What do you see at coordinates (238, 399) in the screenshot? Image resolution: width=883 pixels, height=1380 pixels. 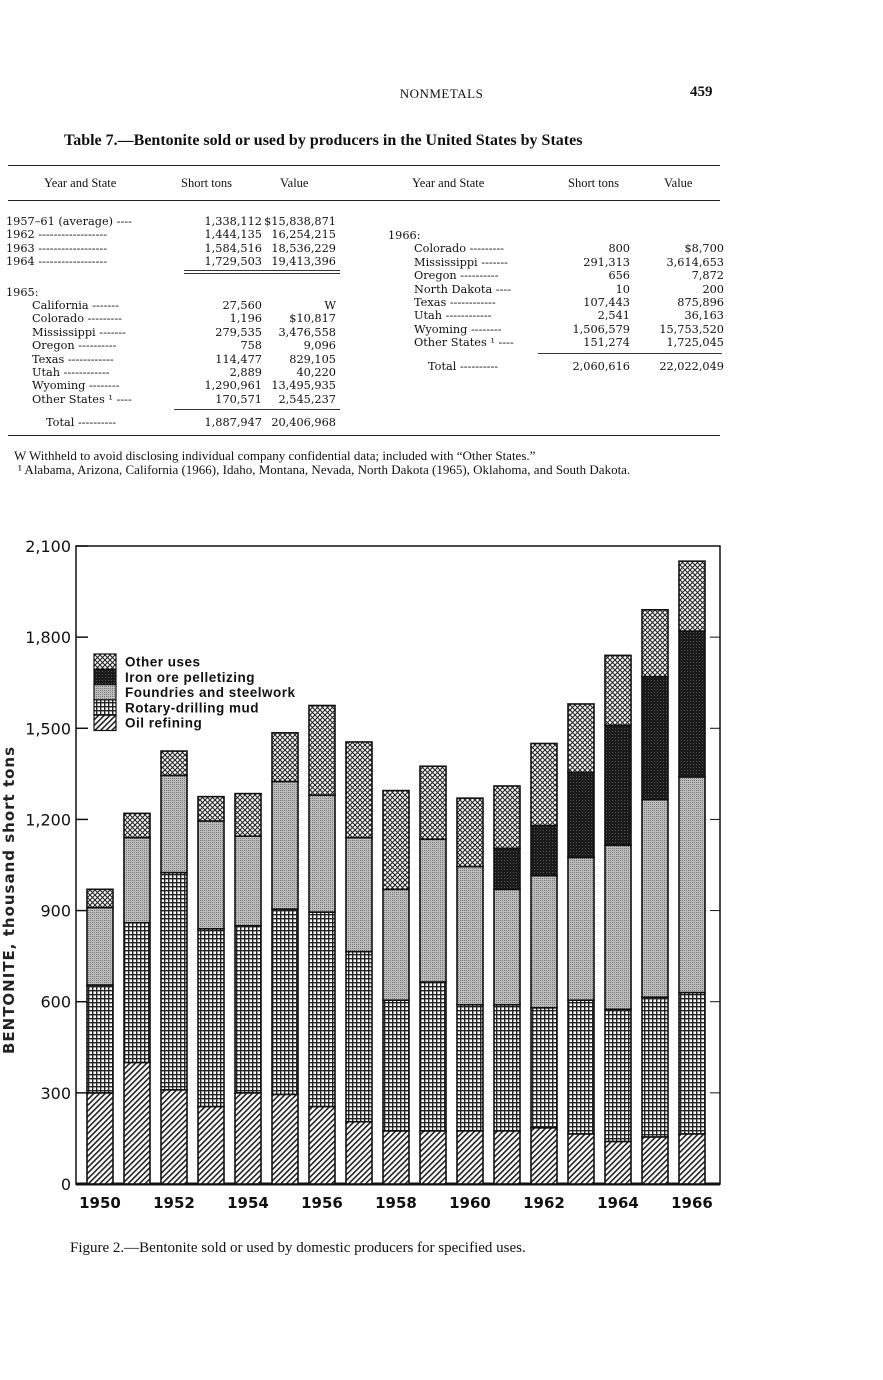 I see `row-short-tons: 170,571` at bounding box center [238, 399].